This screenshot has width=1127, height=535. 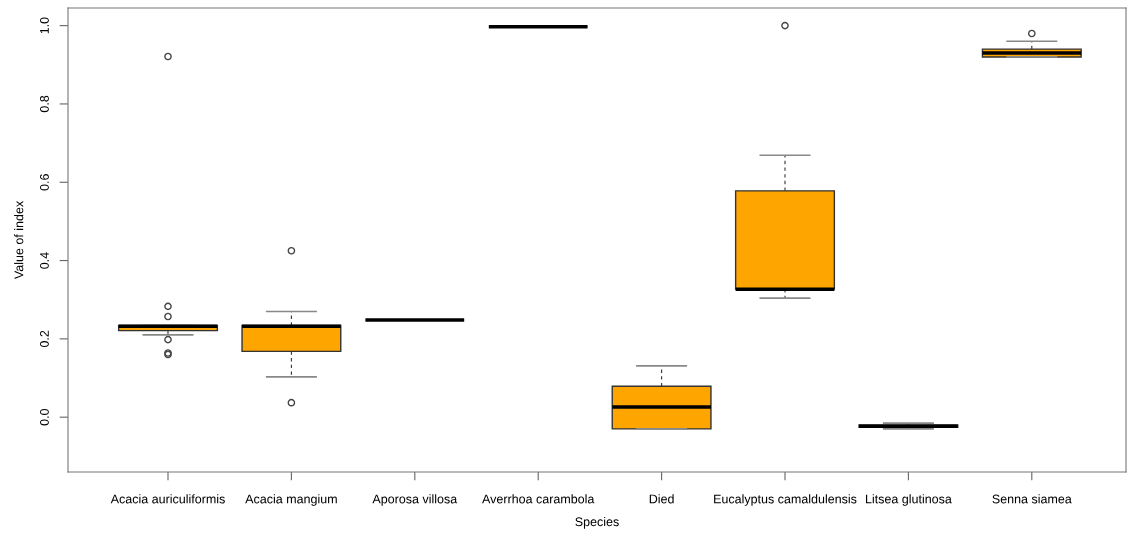 I want to click on x-tick-label: Acacia mangium, so click(x=291, y=500).